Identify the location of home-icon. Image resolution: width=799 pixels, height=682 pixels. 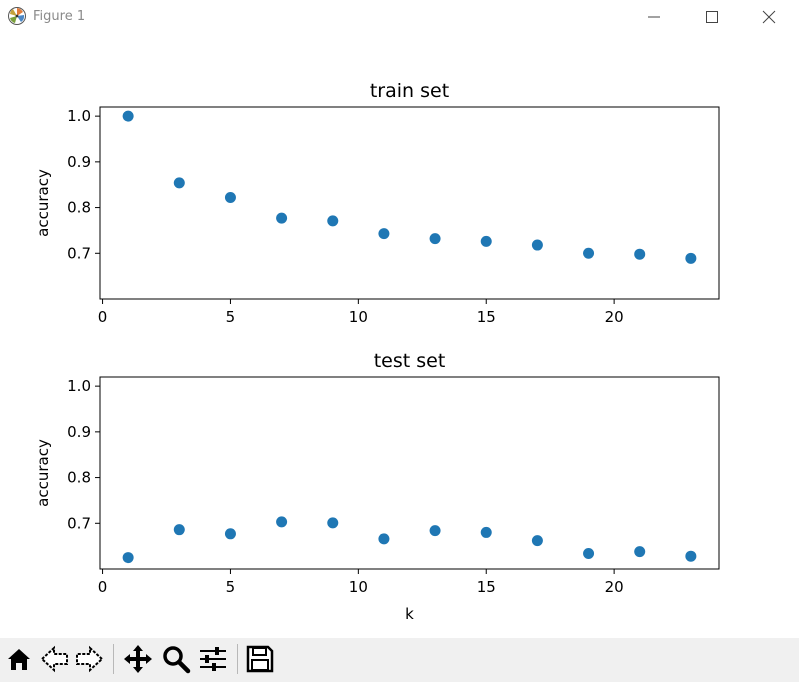
(19, 659).